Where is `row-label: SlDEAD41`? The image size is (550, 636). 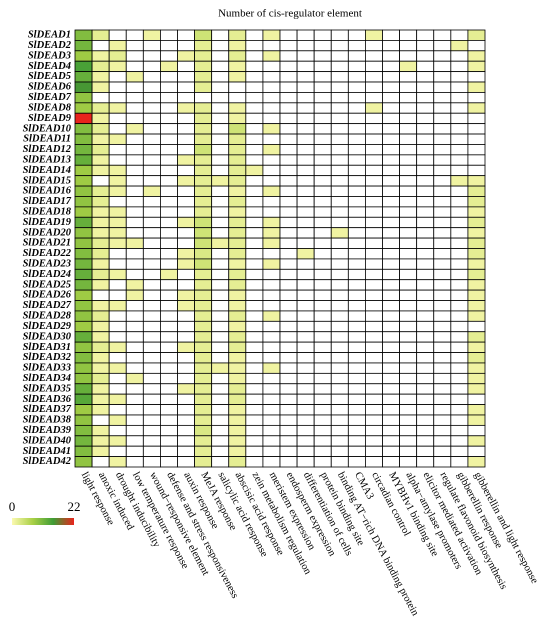 row-label: SlDEAD41 is located at coordinates (47, 451).